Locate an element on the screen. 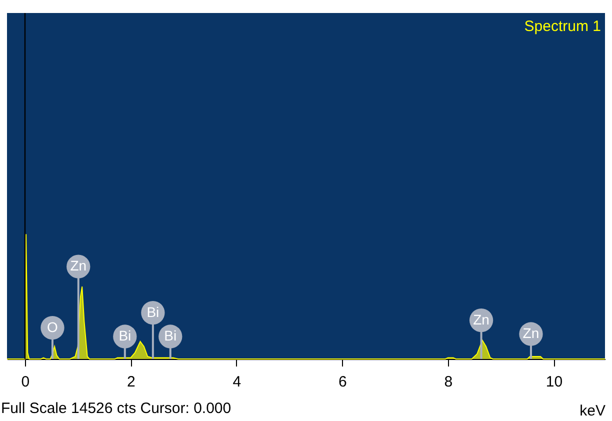 Image resolution: width=612 pixels, height=421 pixels. x-tick-label: 10 is located at coordinates (554, 382).